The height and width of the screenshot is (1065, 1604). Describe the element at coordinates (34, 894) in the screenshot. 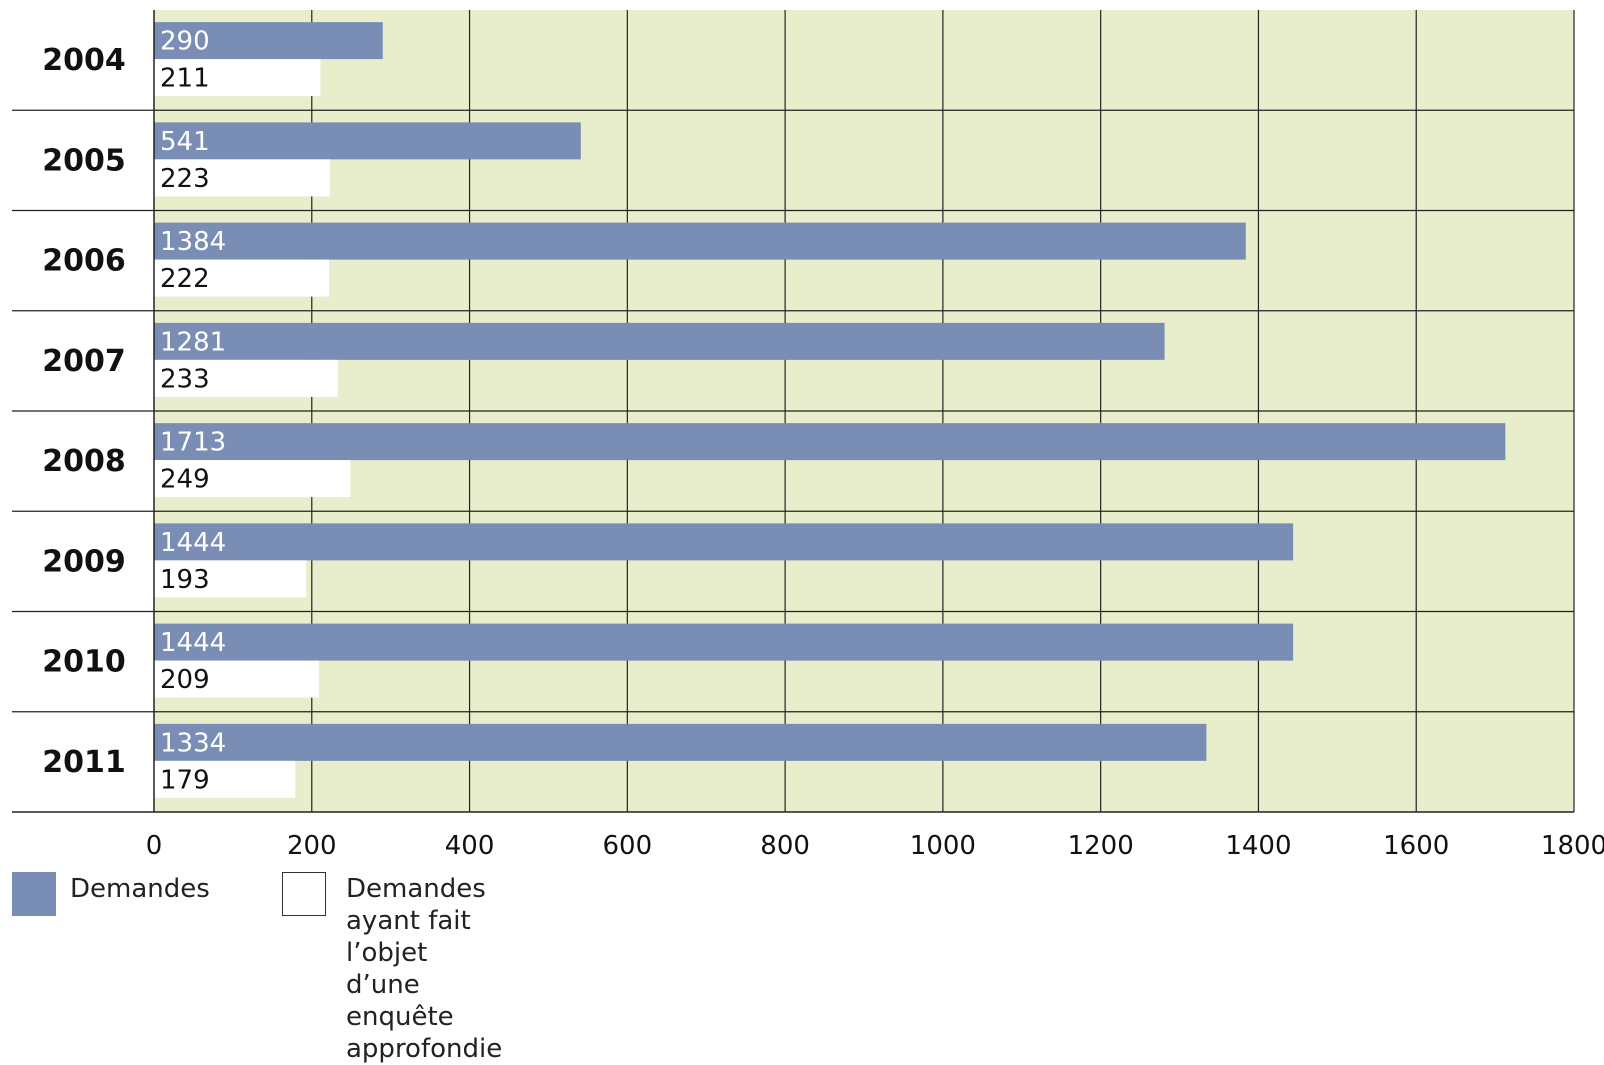

I see `legend-swatch-demandes` at that location.